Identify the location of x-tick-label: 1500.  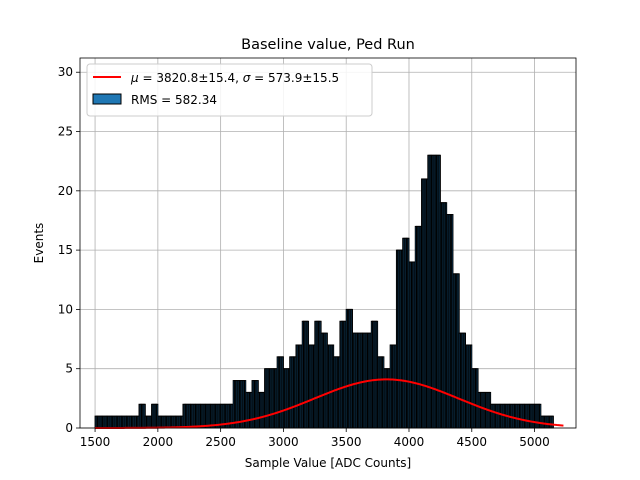
(95, 442).